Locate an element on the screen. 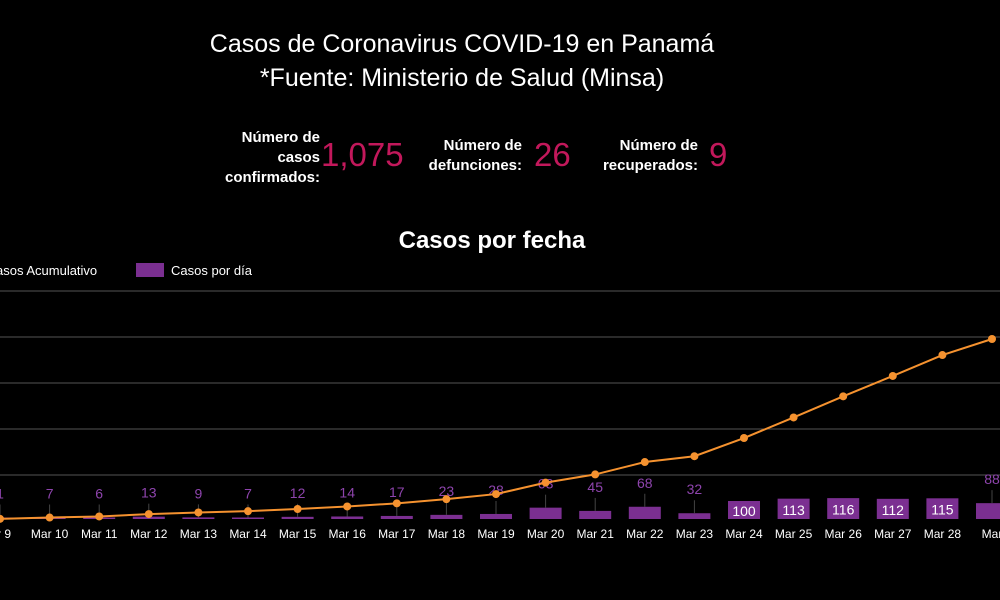  x-tick-label: Mar 13 is located at coordinates (199, 534).